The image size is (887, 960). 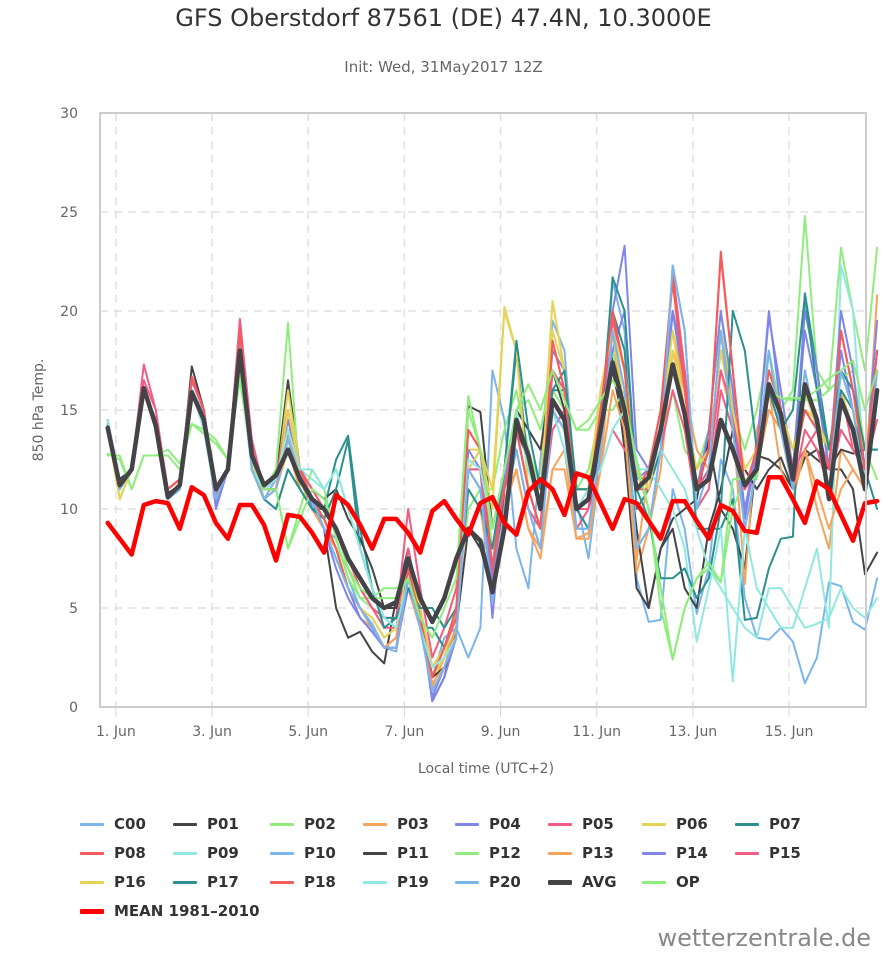 I want to click on y-tick-label: 25, so click(x=69, y=213).